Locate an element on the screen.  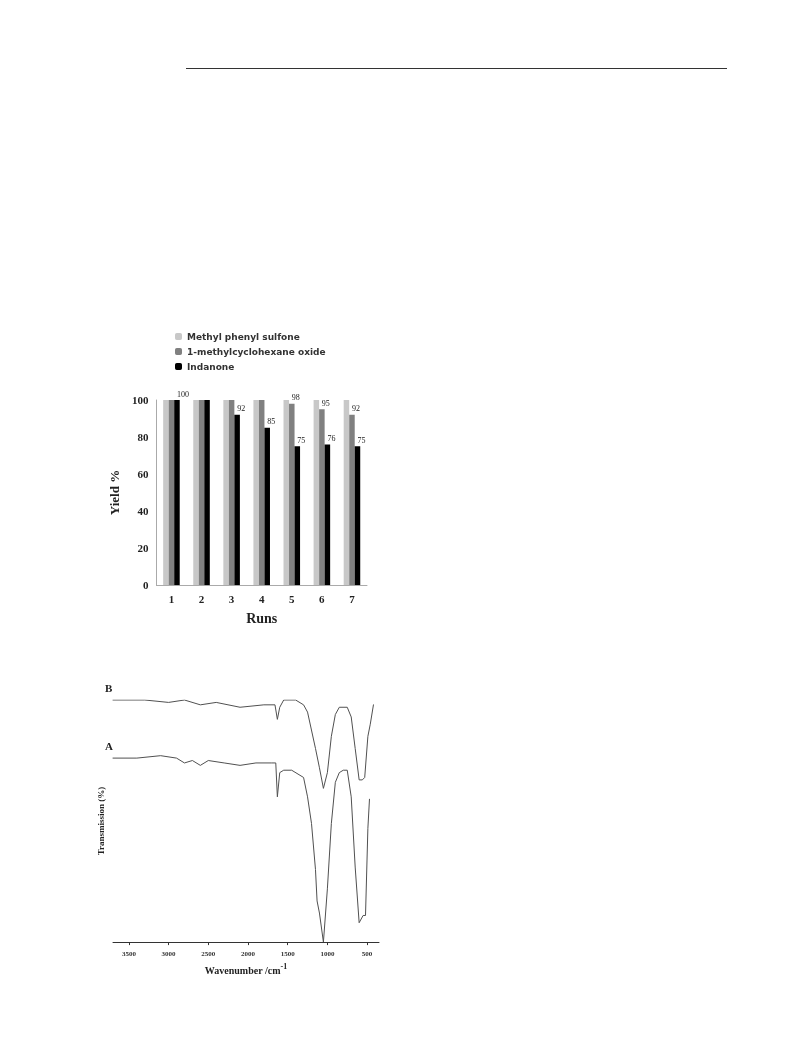
series-label: A is located at coordinates (109, 745).